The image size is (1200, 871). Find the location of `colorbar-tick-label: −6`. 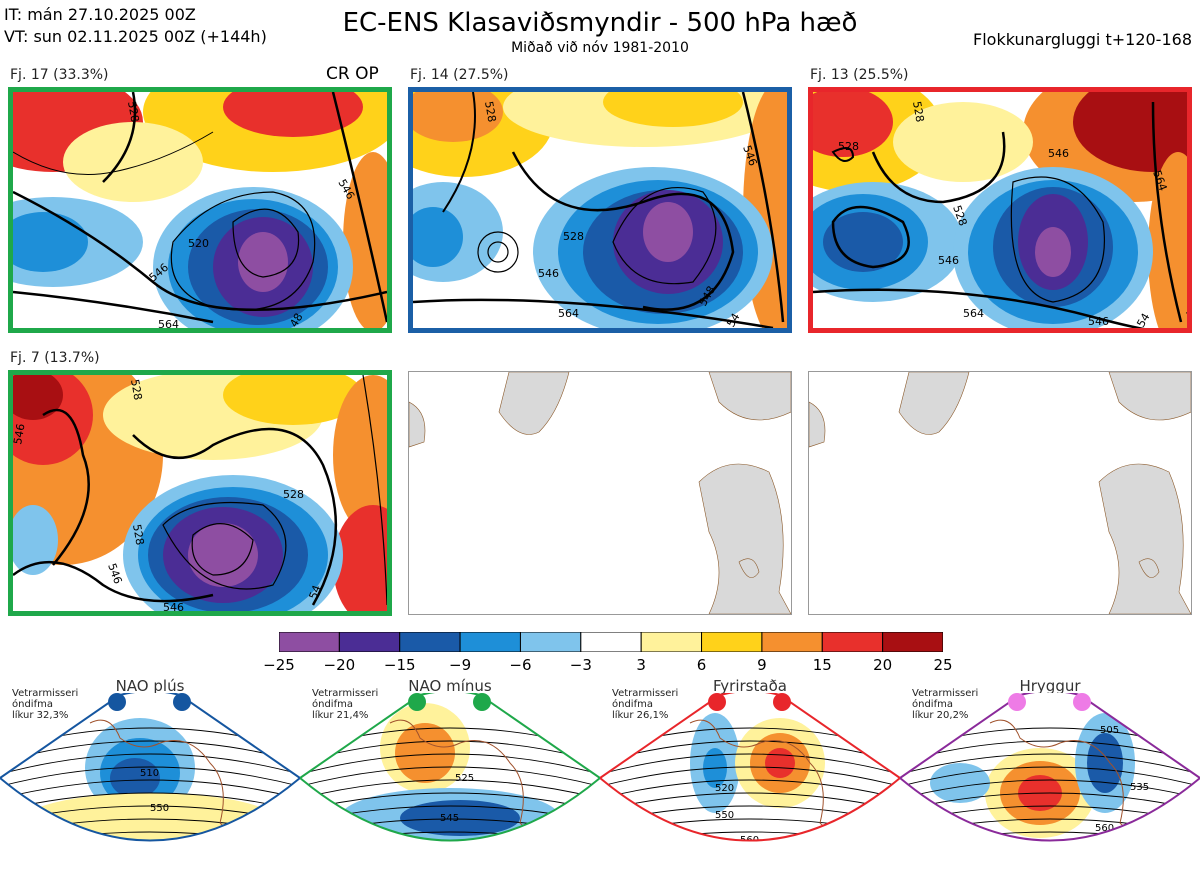

colorbar-tick-label: −6 is located at coordinates (520, 665).